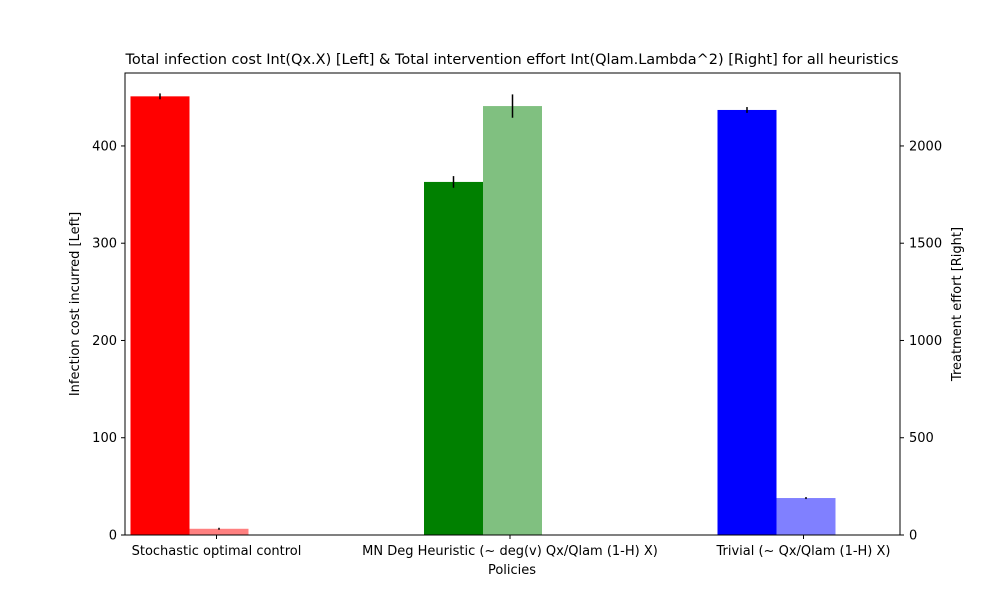 The height and width of the screenshot is (600, 1000). Describe the element at coordinates (925, 341) in the screenshot. I see `right-tick-label-2: 1000` at that location.